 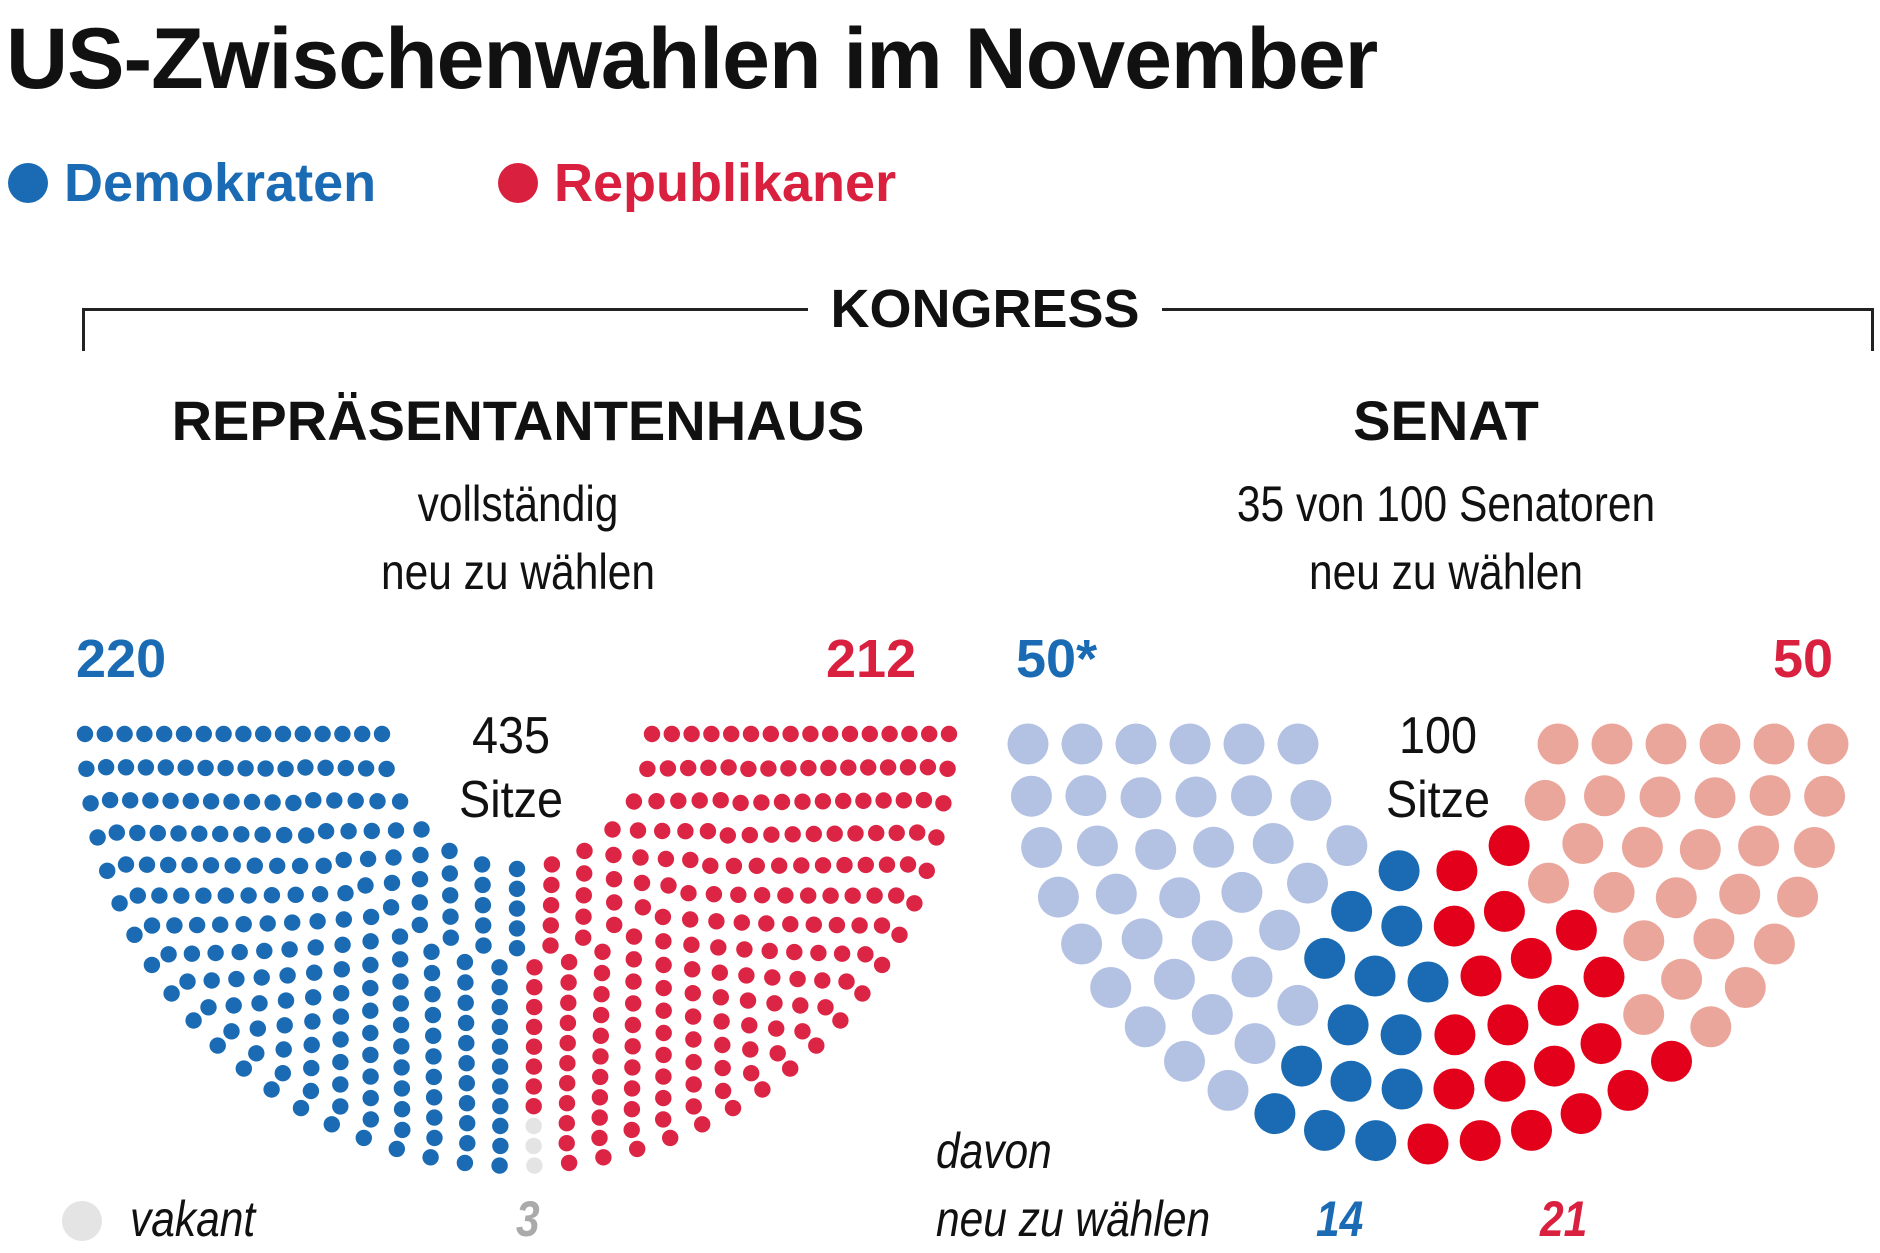 What do you see at coordinates (528, 1219) in the screenshot?
I see `vacant-count: 3` at bounding box center [528, 1219].